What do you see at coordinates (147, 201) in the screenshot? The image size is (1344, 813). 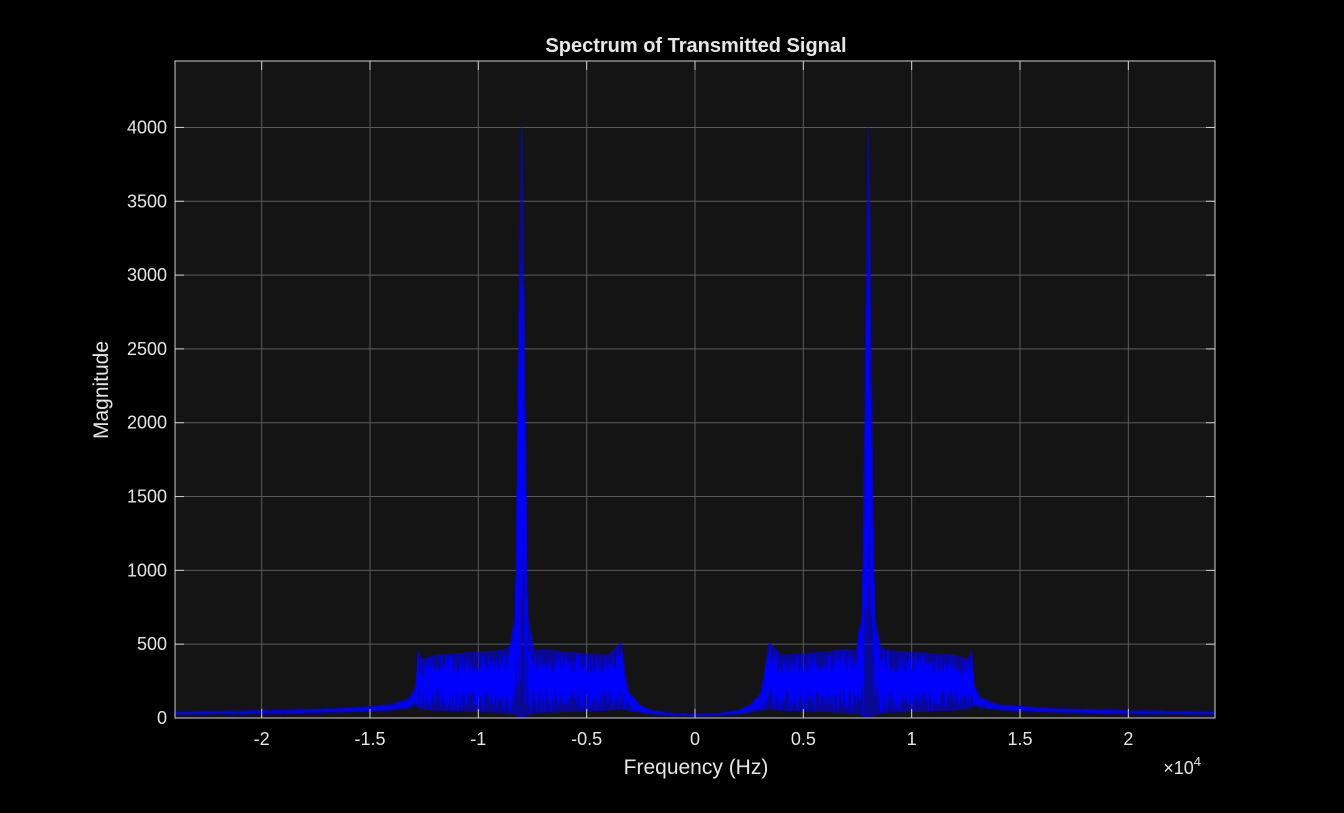 I see `y-tick-label: 3500` at bounding box center [147, 201].